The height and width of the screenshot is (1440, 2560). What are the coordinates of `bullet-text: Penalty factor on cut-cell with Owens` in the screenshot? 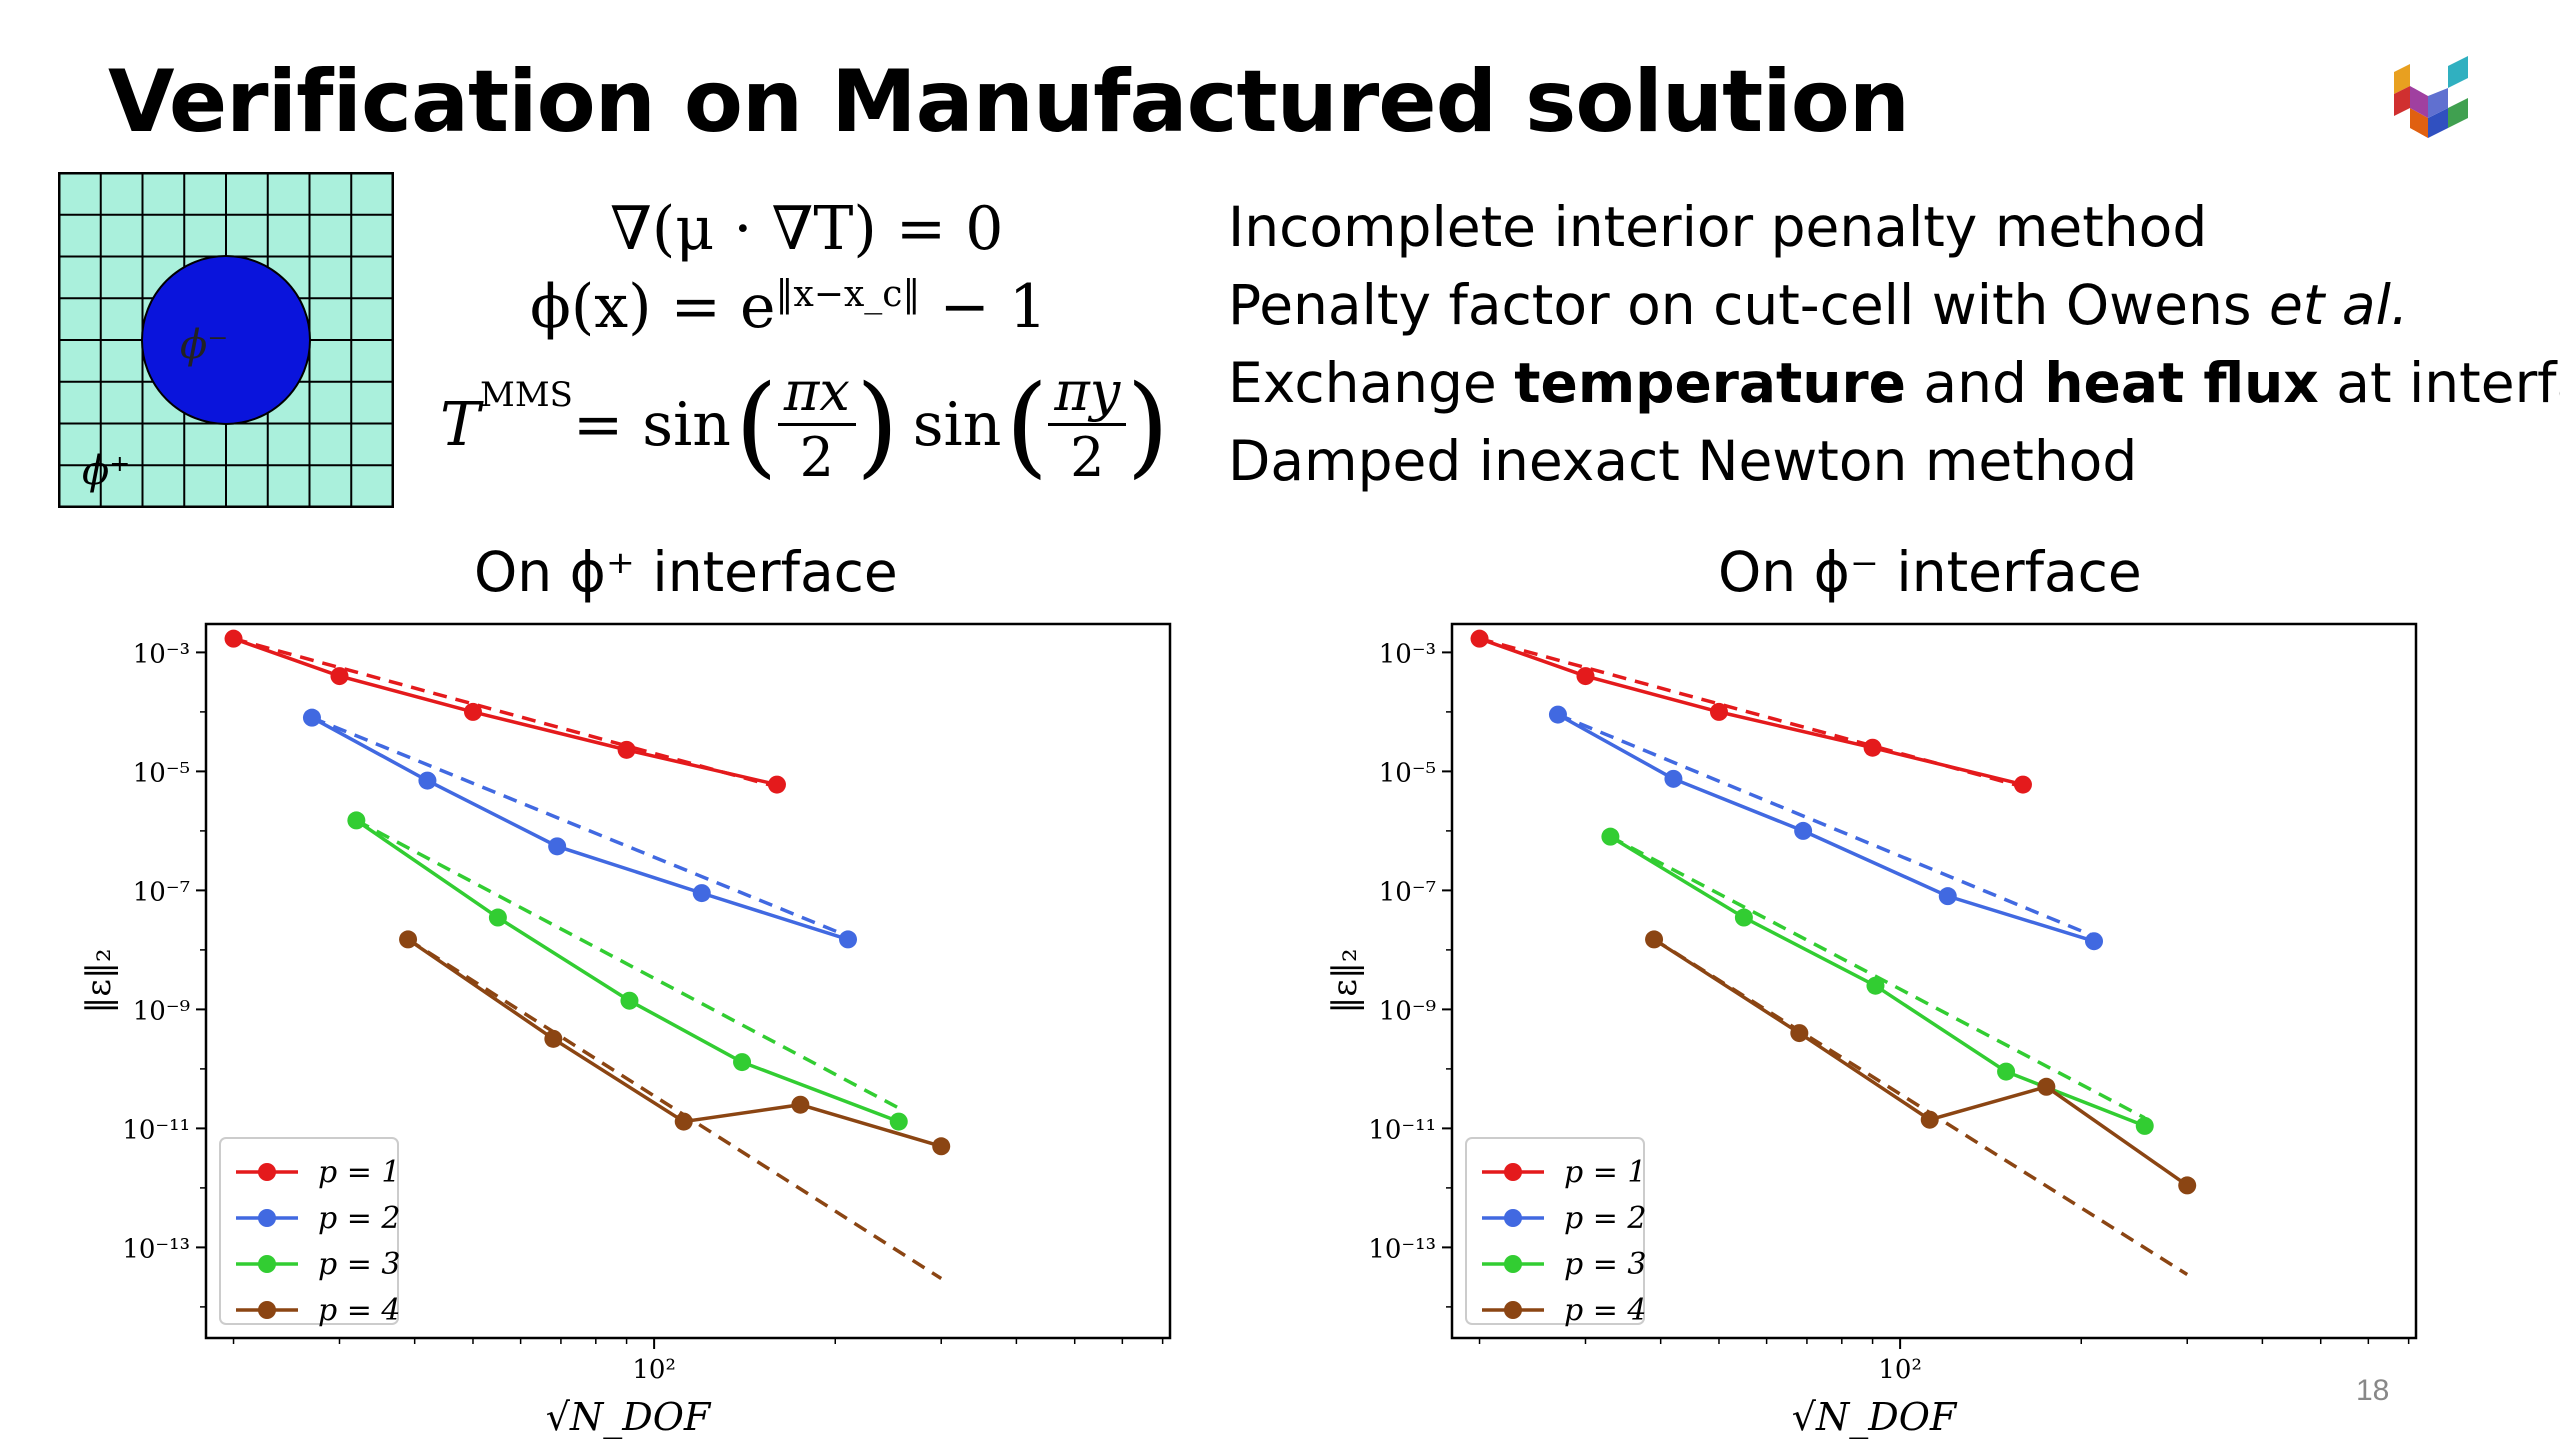 It's located at (1748, 305).